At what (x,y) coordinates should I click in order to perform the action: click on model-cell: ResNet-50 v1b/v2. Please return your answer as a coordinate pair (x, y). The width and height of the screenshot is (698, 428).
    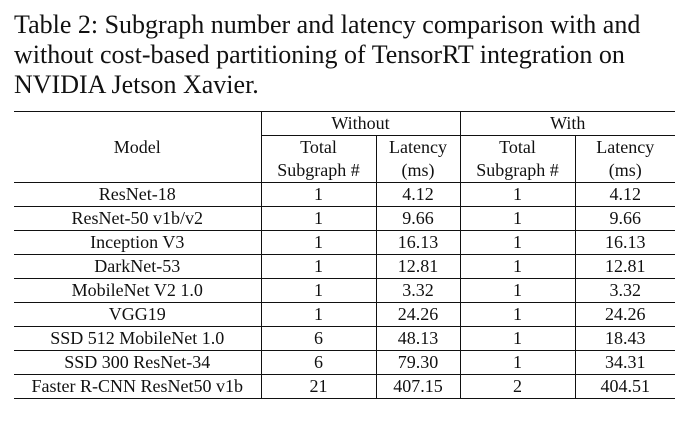
    Looking at the image, I should click on (138, 218).